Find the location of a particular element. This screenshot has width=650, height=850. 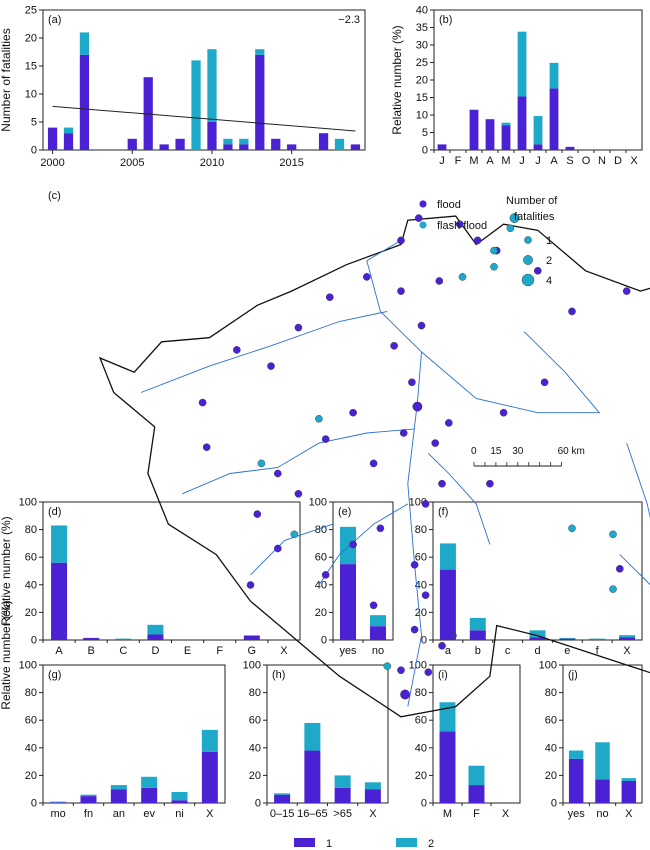

y-tick-label: 5 is located at coordinates (425, 133).